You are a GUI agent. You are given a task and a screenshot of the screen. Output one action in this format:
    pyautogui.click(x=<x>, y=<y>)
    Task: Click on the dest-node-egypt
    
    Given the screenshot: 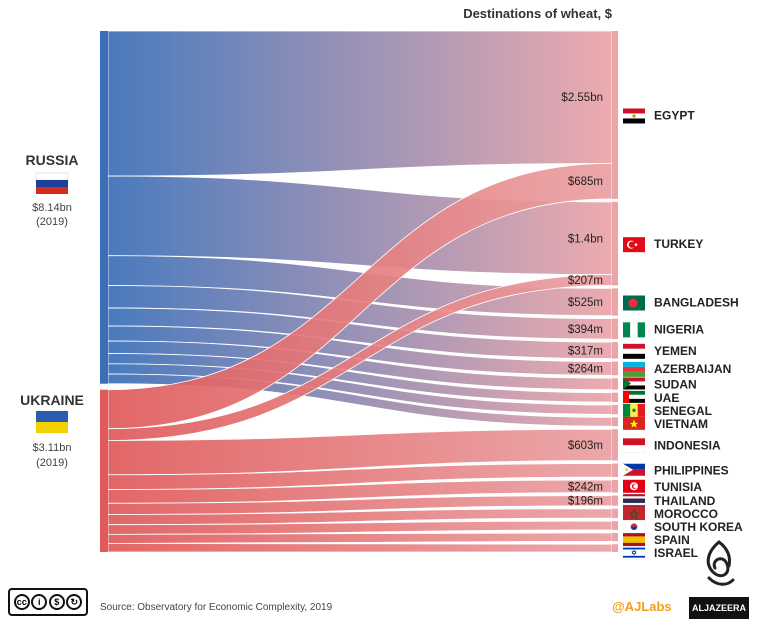 What is the action you would take?
    pyautogui.click(x=615, y=115)
    